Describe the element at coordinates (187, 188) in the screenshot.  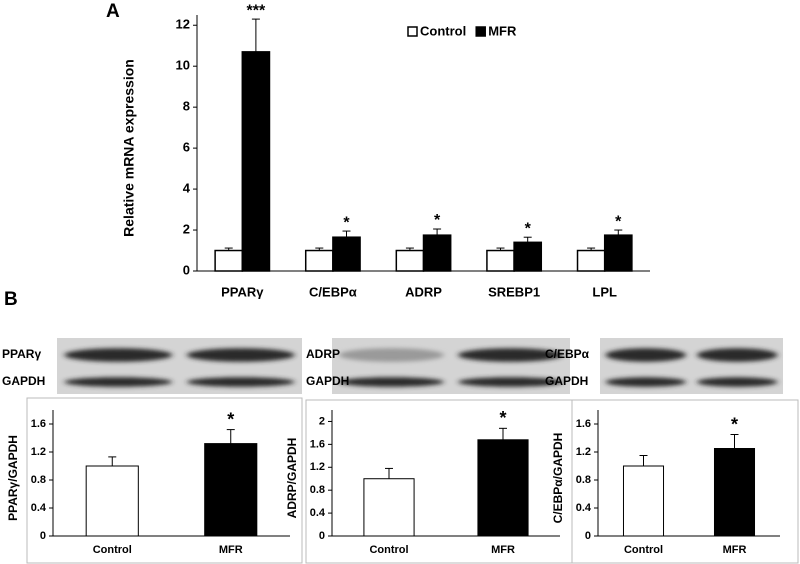
I see `y-tick-label: 4` at that location.